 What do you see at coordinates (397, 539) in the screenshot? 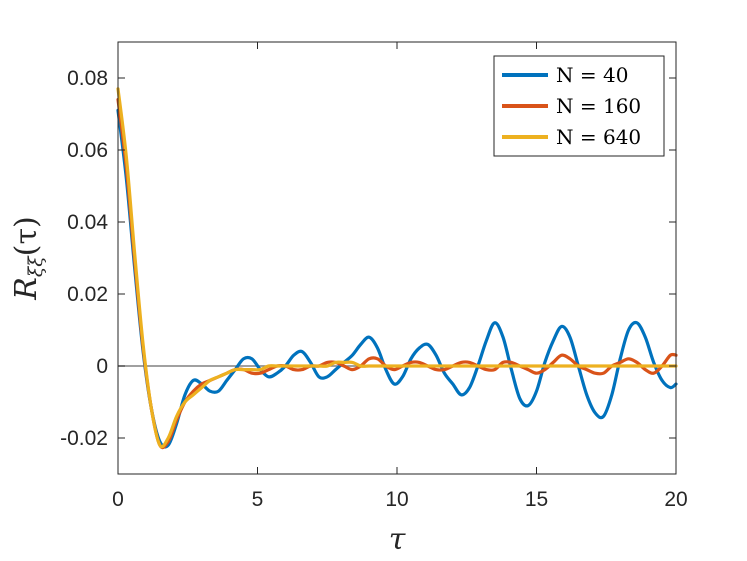
I see `x-axis-label: τ` at bounding box center [397, 539].